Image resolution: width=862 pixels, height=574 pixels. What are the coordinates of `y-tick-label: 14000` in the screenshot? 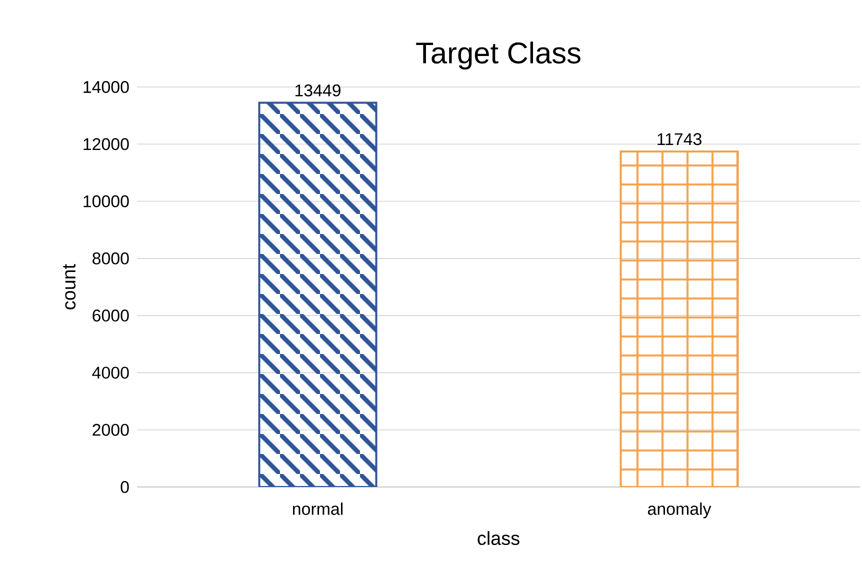 It's located at (106, 86).